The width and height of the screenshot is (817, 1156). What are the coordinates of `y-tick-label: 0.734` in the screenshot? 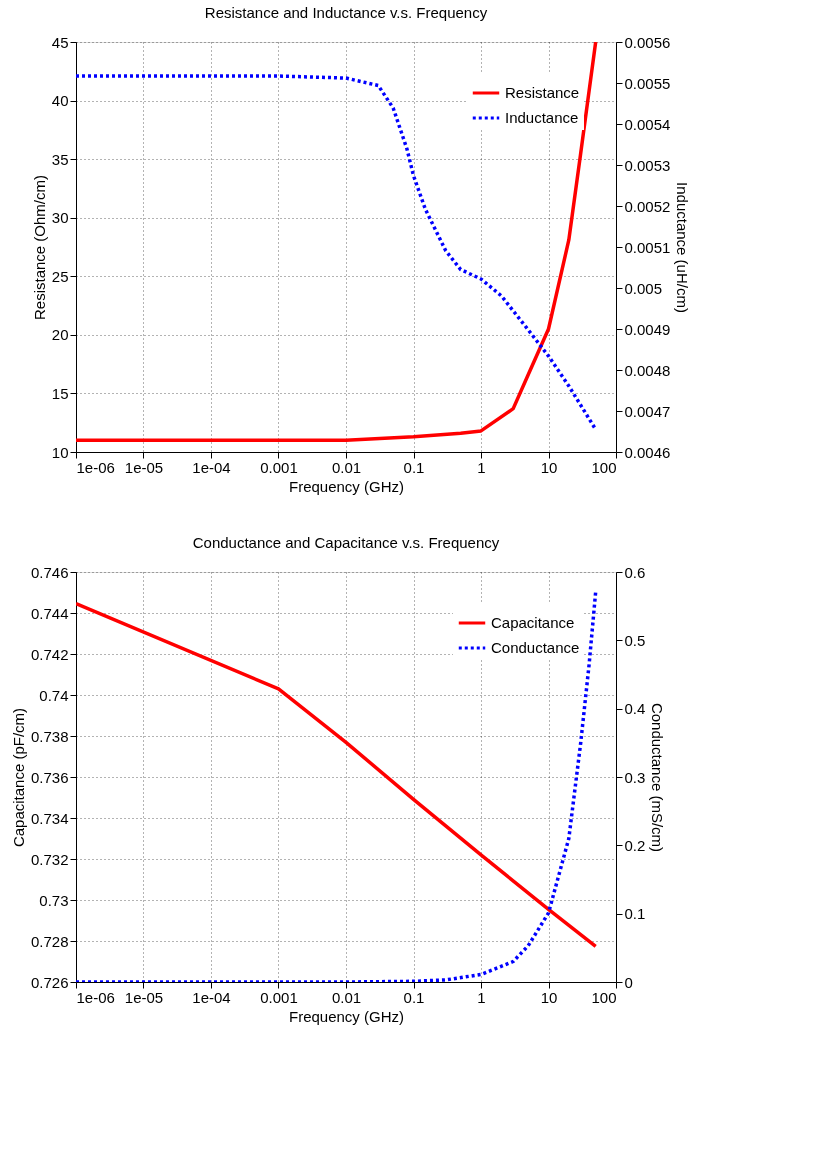 It's located at (49, 818).